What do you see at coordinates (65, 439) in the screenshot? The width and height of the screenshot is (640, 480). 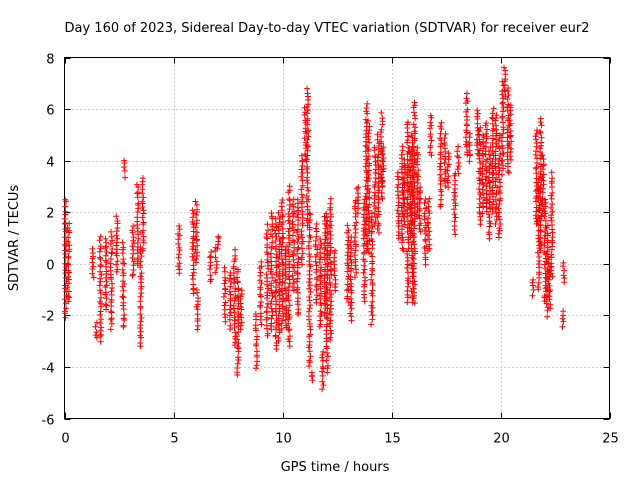 I see `x-tick-label: 0` at bounding box center [65, 439].